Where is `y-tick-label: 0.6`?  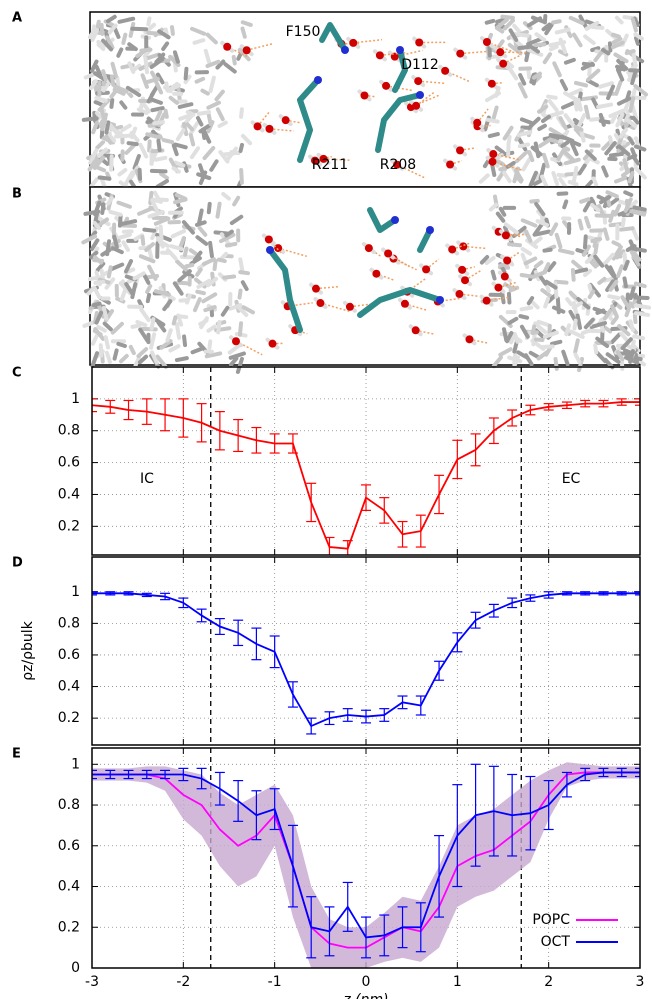 y-tick-label: 0.6 is located at coordinates (69, 655).